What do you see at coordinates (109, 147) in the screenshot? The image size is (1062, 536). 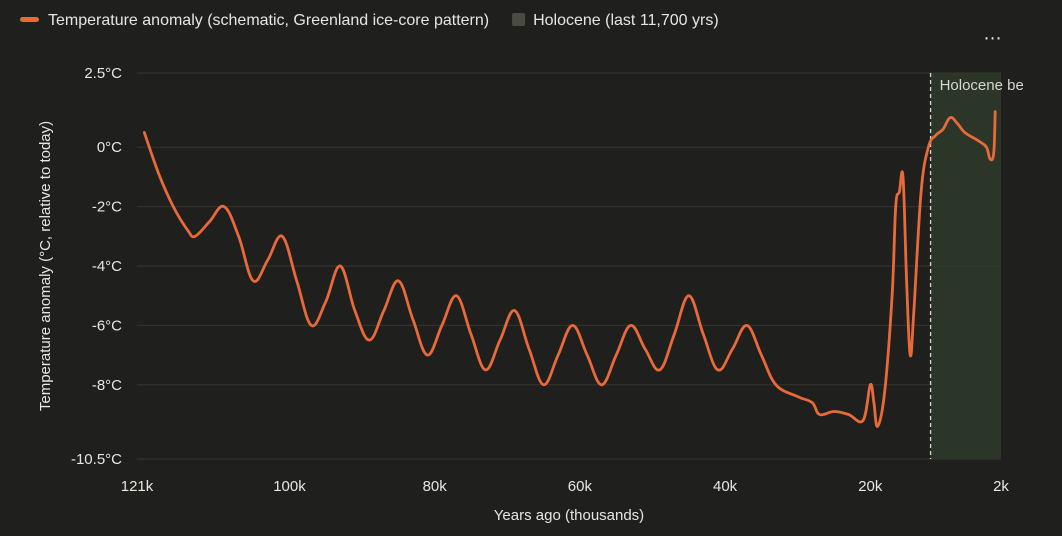 I see `y-tick-label: 0°C` at bounding box center [109, 147].